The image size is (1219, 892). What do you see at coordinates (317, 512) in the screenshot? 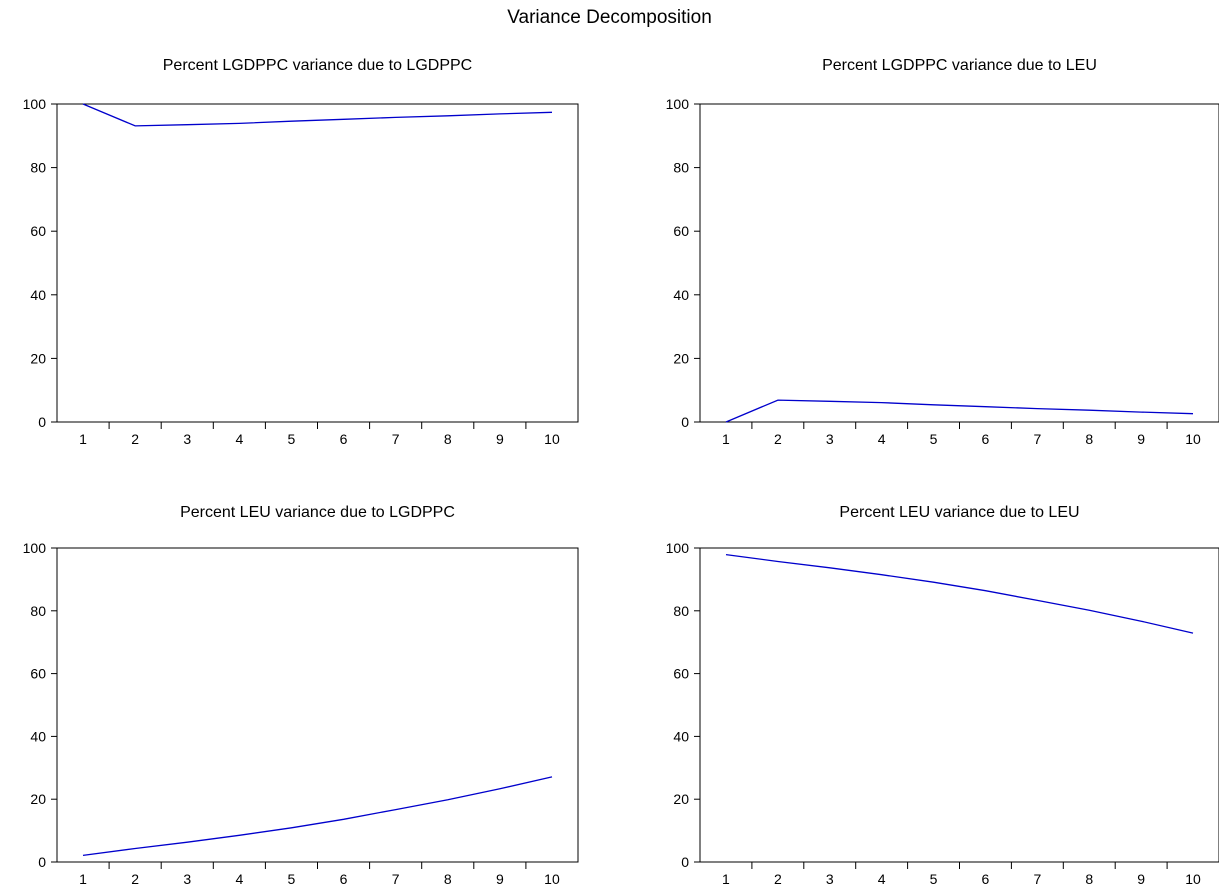
I see `panel-title: Percent LEU variance due to LGDPPC` at bounding box center [317, 512].